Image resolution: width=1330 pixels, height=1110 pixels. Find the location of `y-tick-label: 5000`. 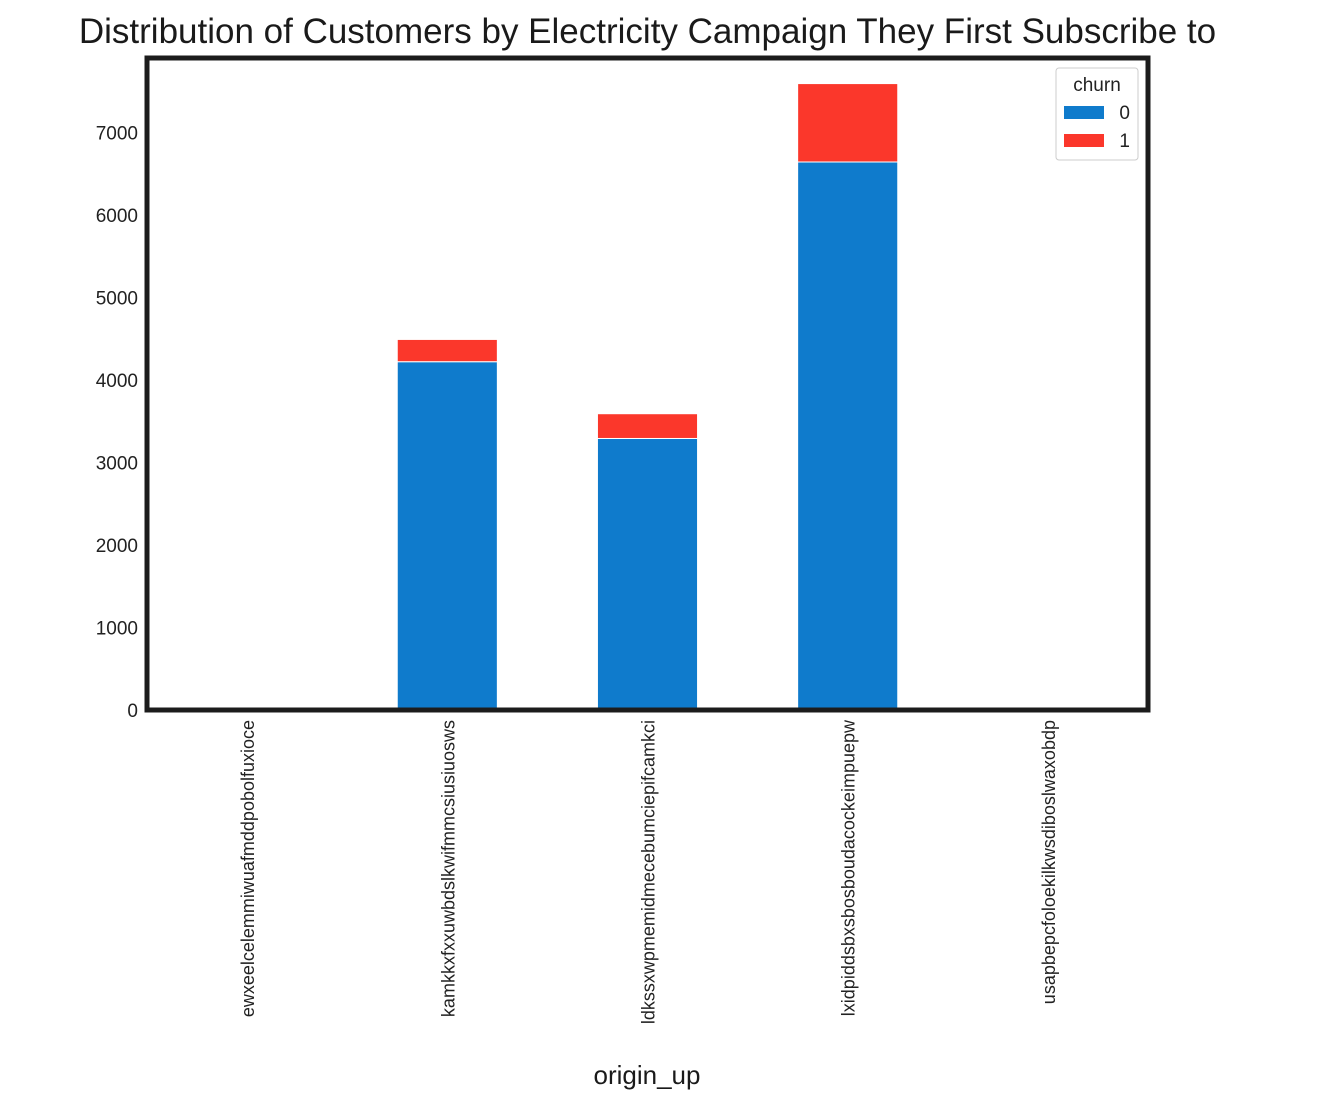

y-tick-label: 5000 is located at coordinates (117, 298).